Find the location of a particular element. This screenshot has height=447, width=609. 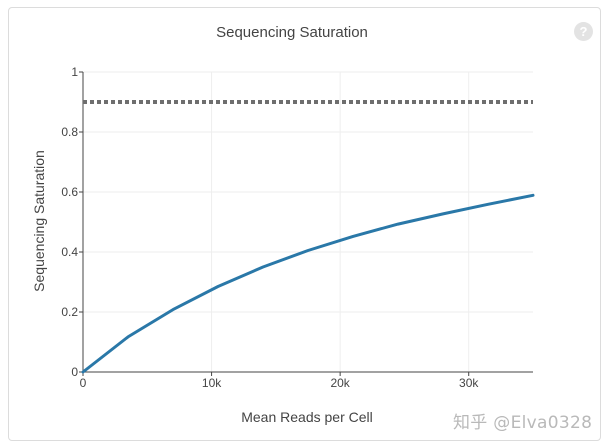

x-tick-label: 0 is located at coordinates (83, 383).